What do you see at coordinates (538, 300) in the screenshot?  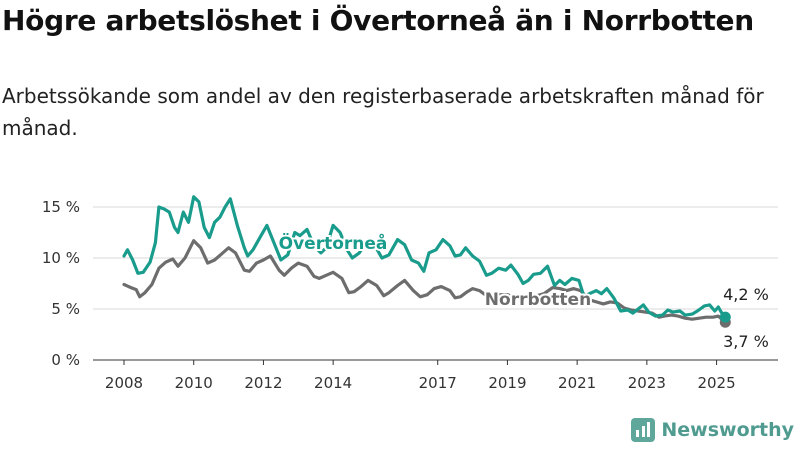 I see `norrbotten-series-label: Norrbotten` at bounding box center [538, 300].